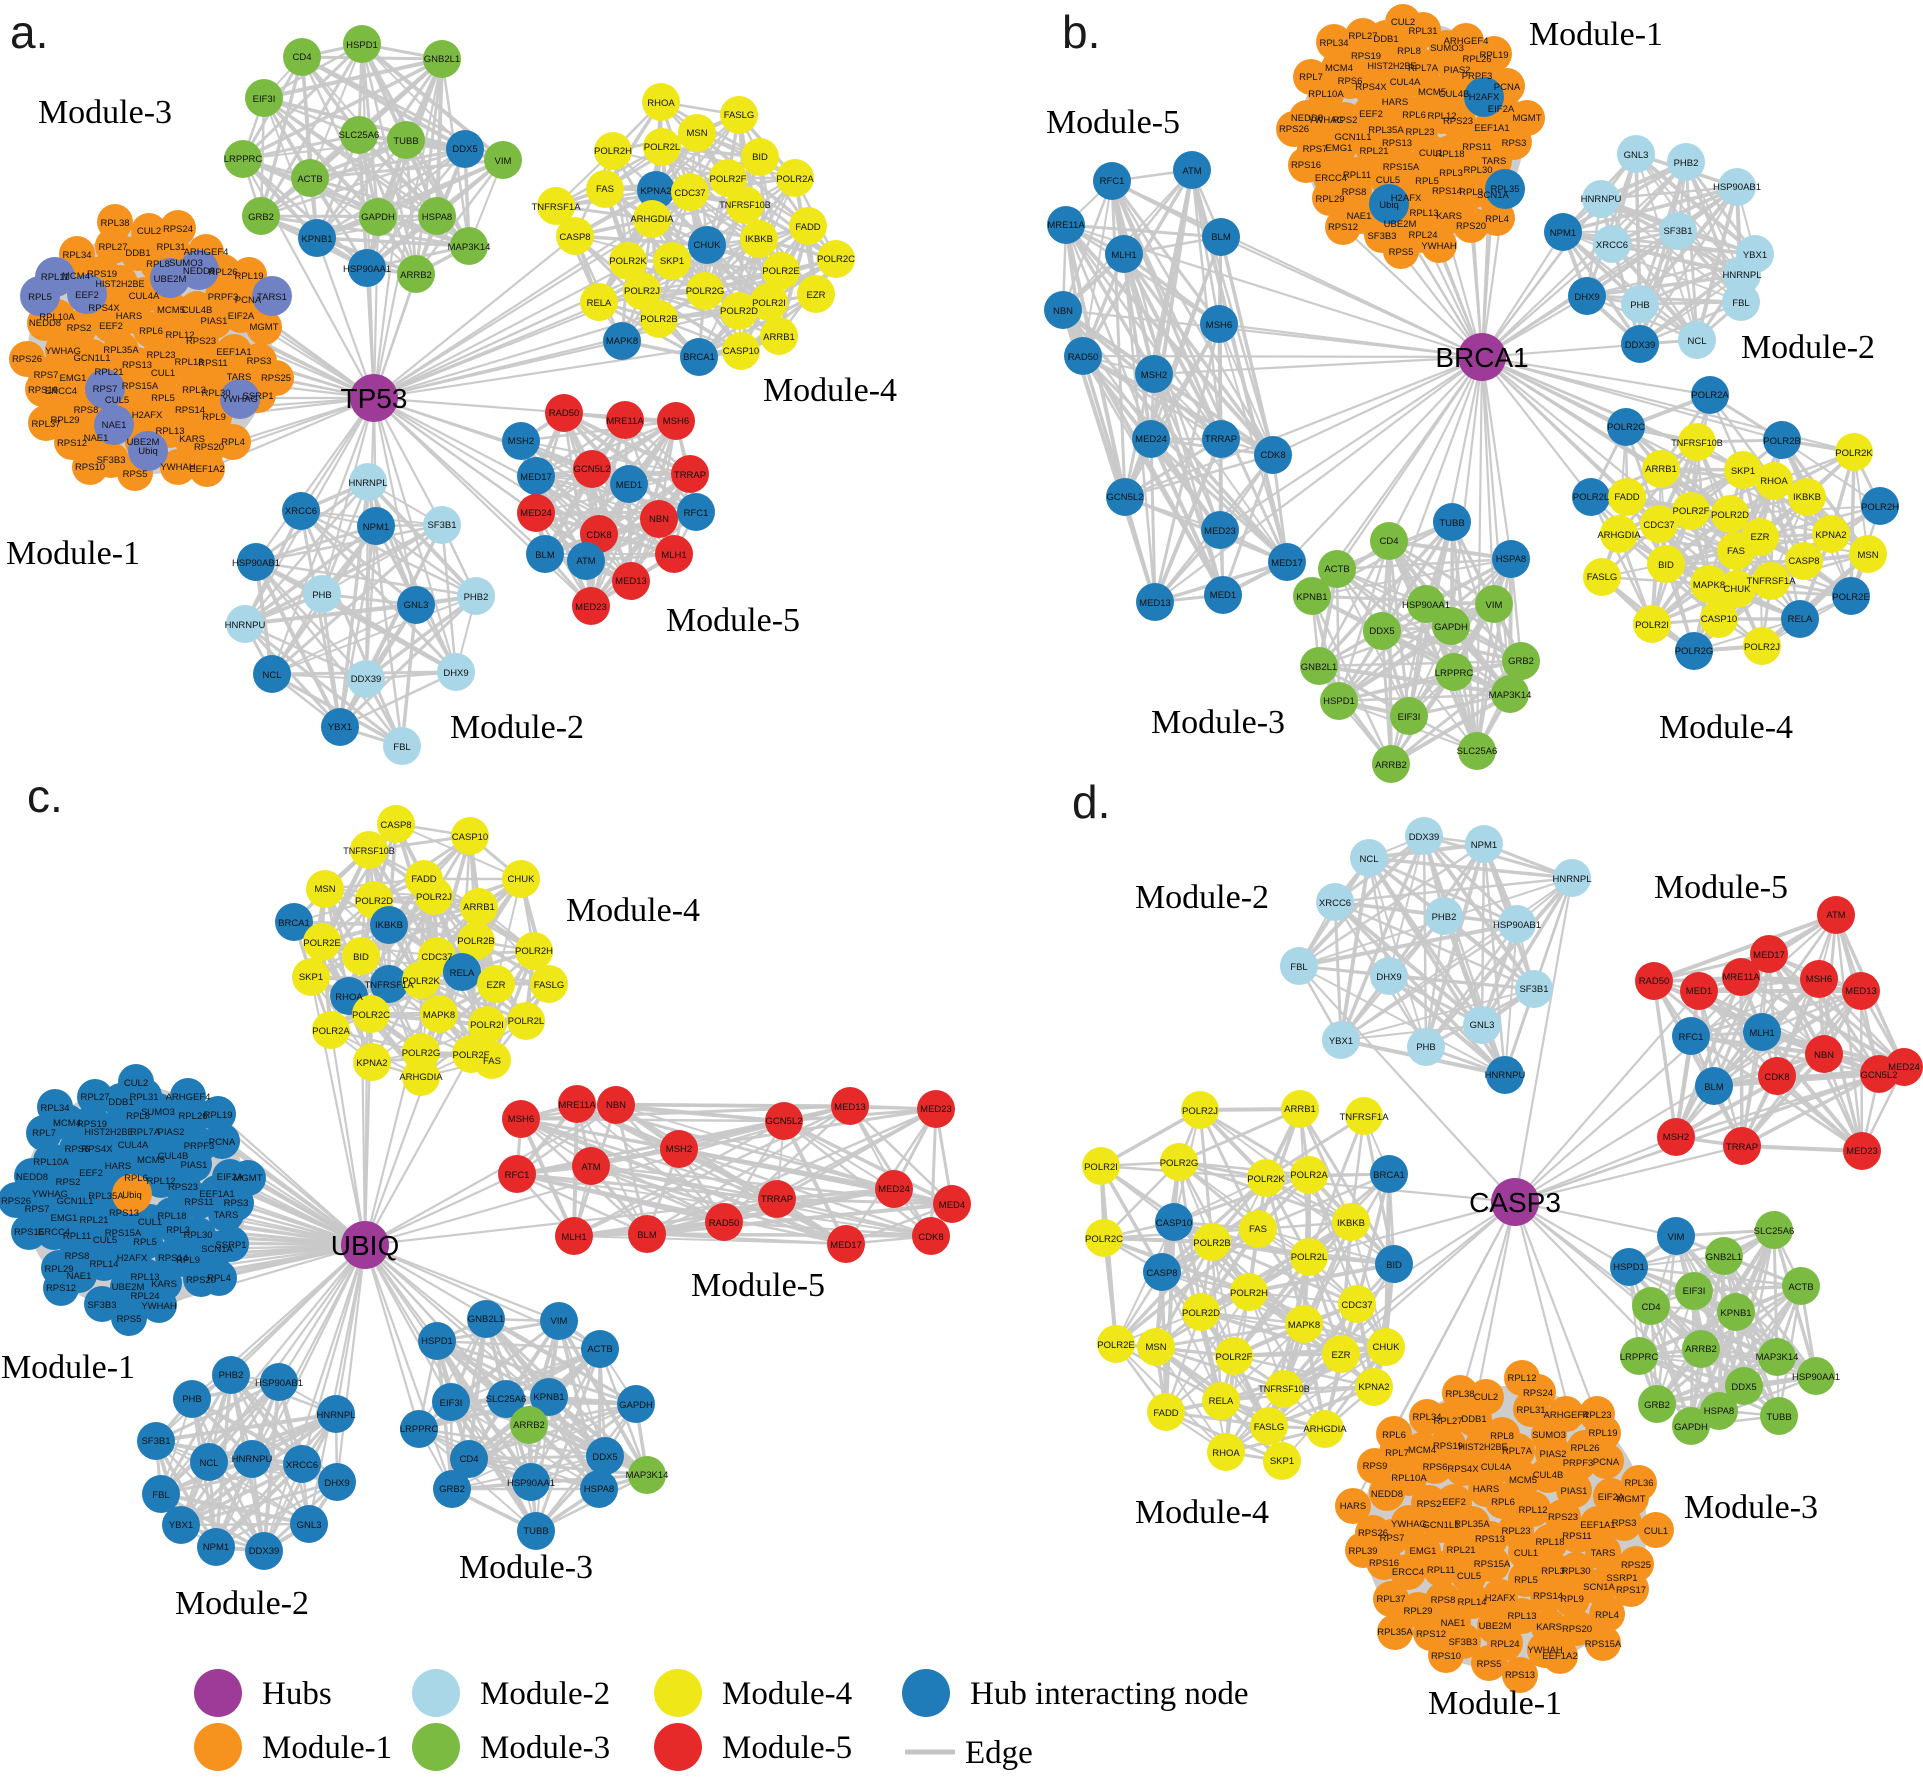  Describe the element at coordinates (479, 907) in the screenshot. I see `svg-text: ARRB1` at that location.